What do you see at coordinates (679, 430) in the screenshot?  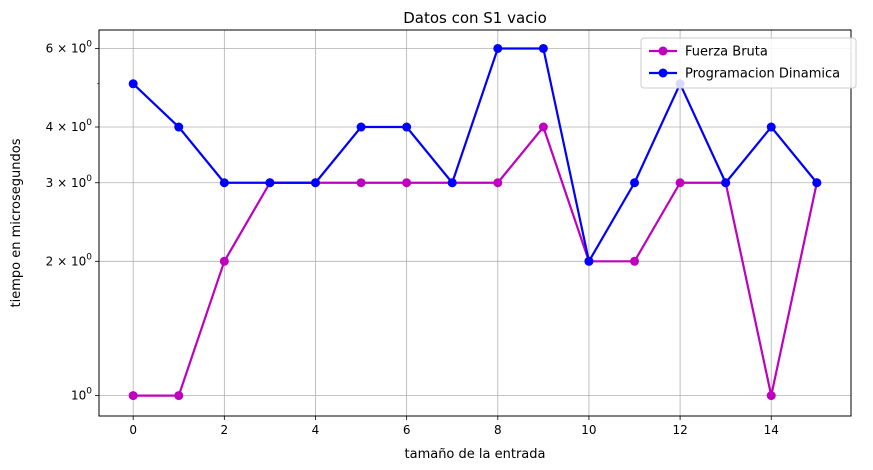 I see `x-tick-label: 12` at bounding box center [679, 430].